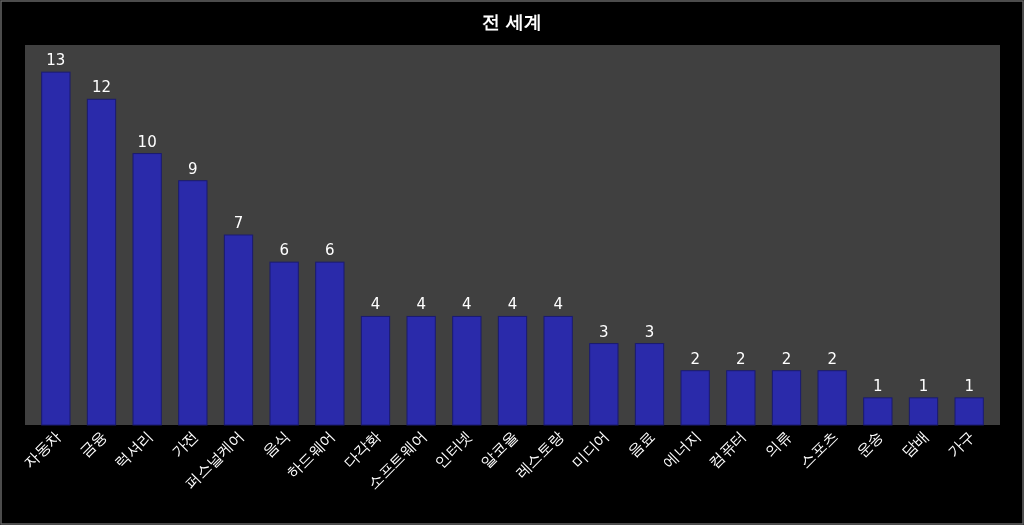 Image resolution: width=1024 pixels, height=525 pixels. Describe the element at coordinates (193, 168) in the screenshot. I see `data-label: 9` at that location.